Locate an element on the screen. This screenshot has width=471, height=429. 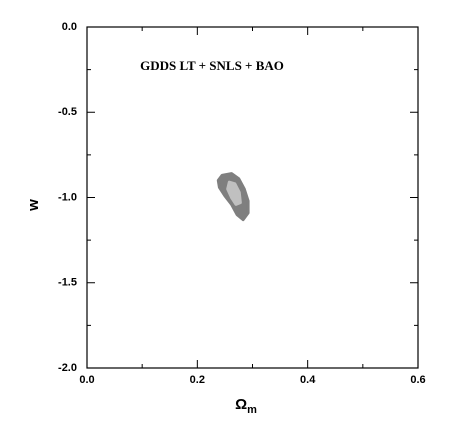
chart-title: GDDS LT + SNLS + BAO is located at coordinates (212, 65).